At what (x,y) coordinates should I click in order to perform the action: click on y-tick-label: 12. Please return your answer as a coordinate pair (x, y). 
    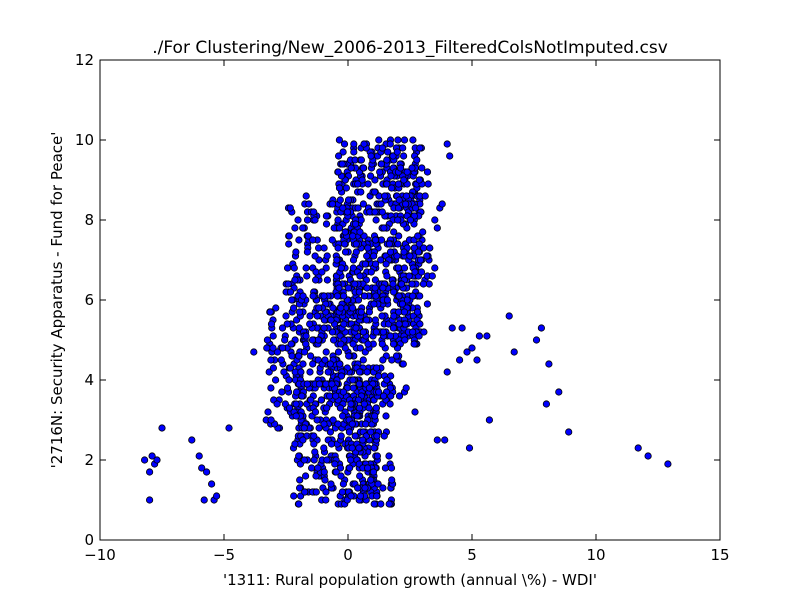
    Looking at the image, I should click on (84, 60).